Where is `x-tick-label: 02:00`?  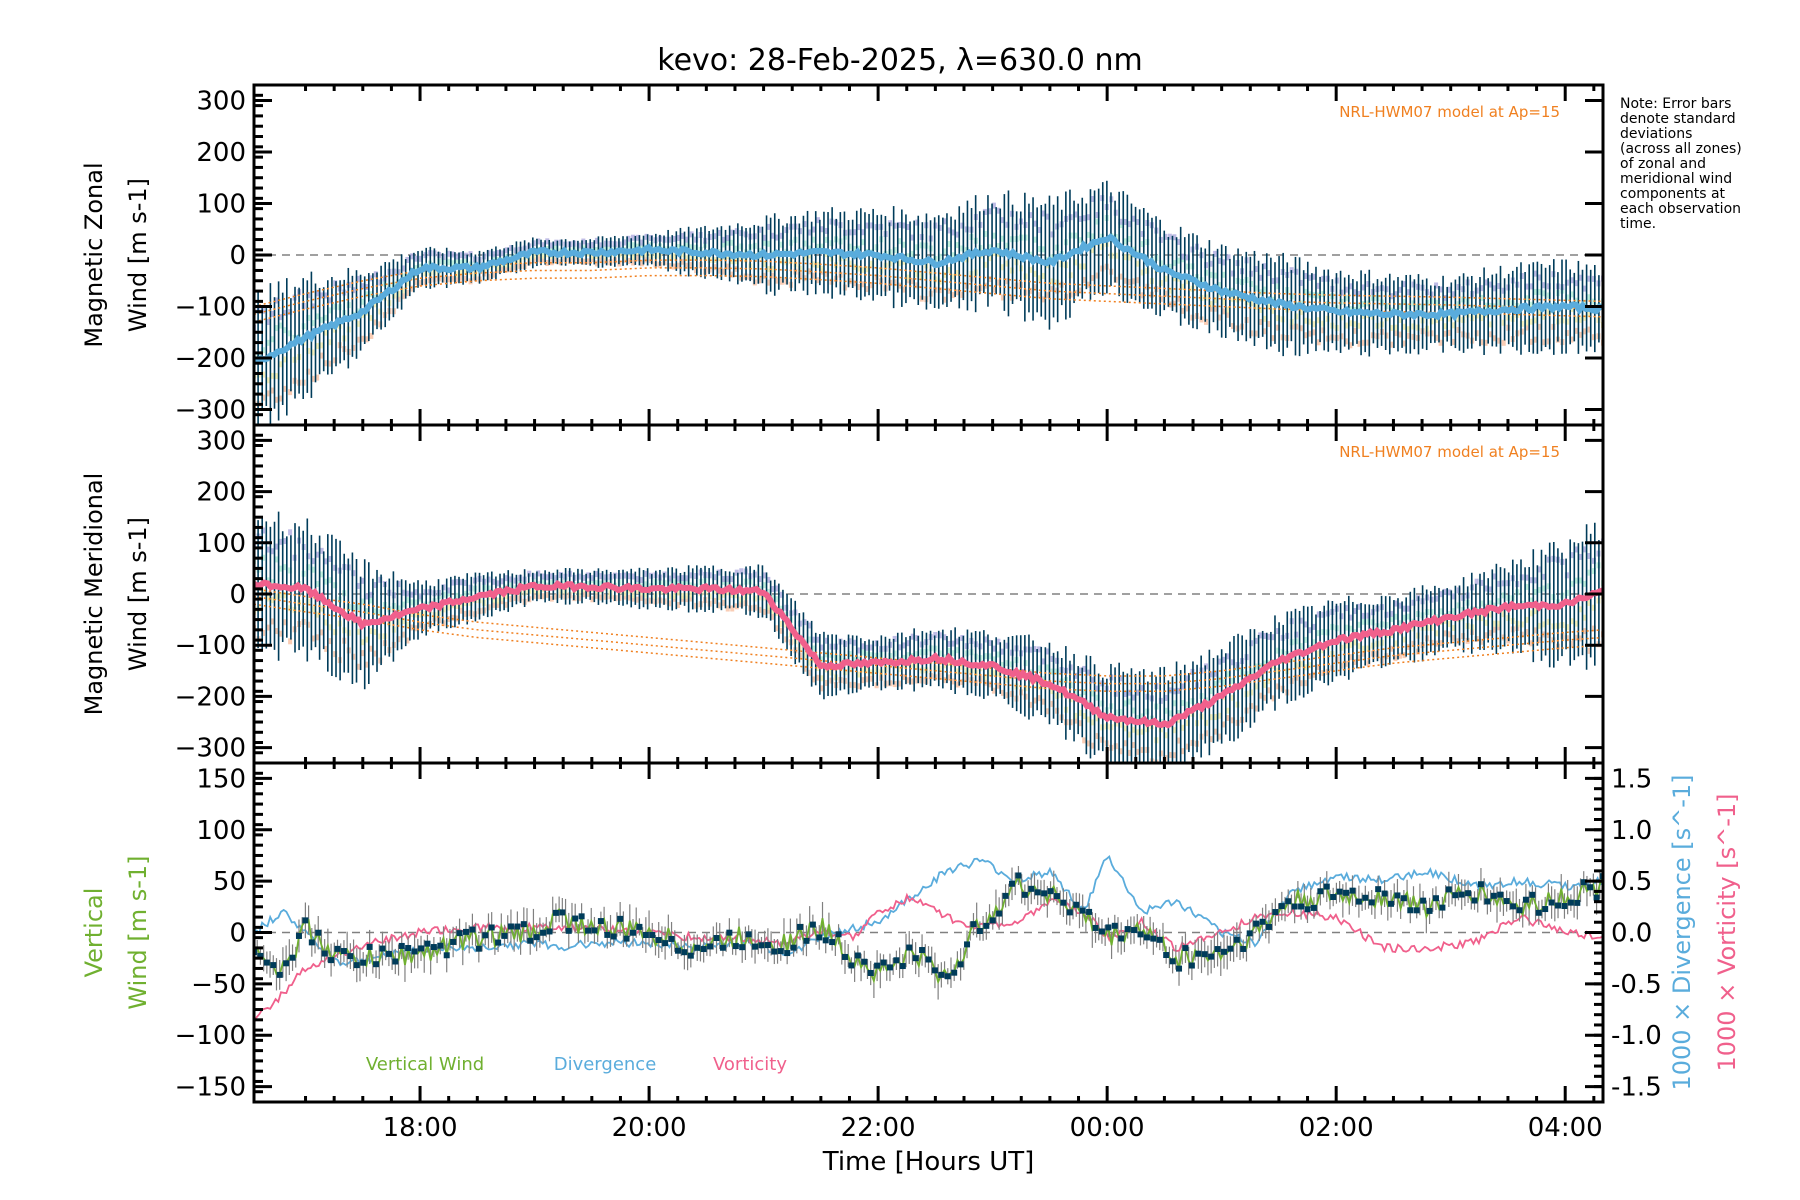 x-tick-label: 02:00 is located at coordinates (1336, 1128).